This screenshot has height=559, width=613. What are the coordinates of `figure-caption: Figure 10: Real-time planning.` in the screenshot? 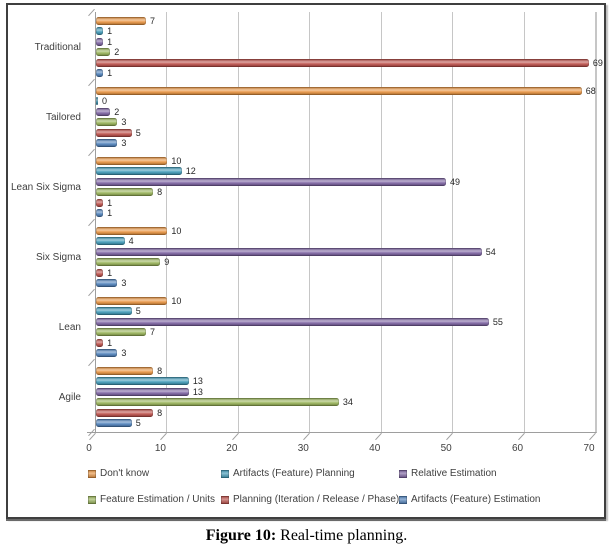 It's located at (306, 536).